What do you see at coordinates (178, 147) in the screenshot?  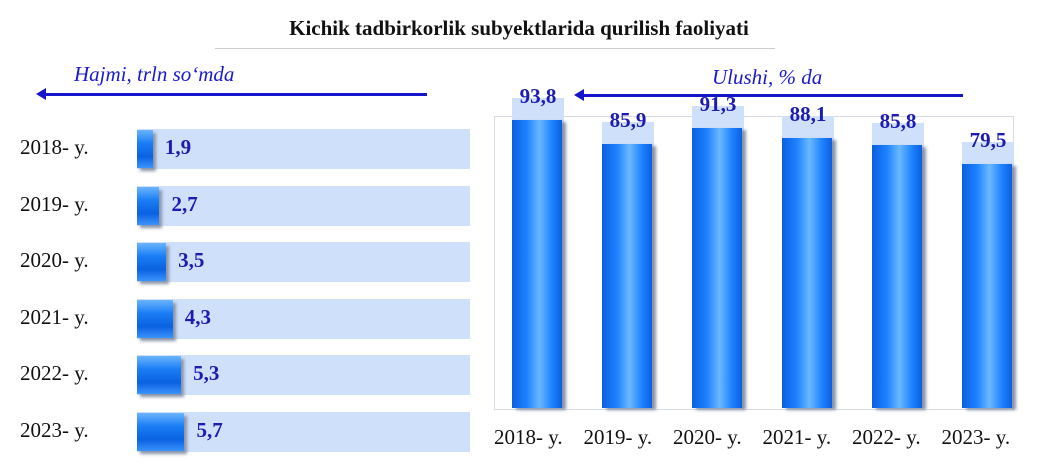 I see `data-label: 1,9` at bounding box center [178, 147].